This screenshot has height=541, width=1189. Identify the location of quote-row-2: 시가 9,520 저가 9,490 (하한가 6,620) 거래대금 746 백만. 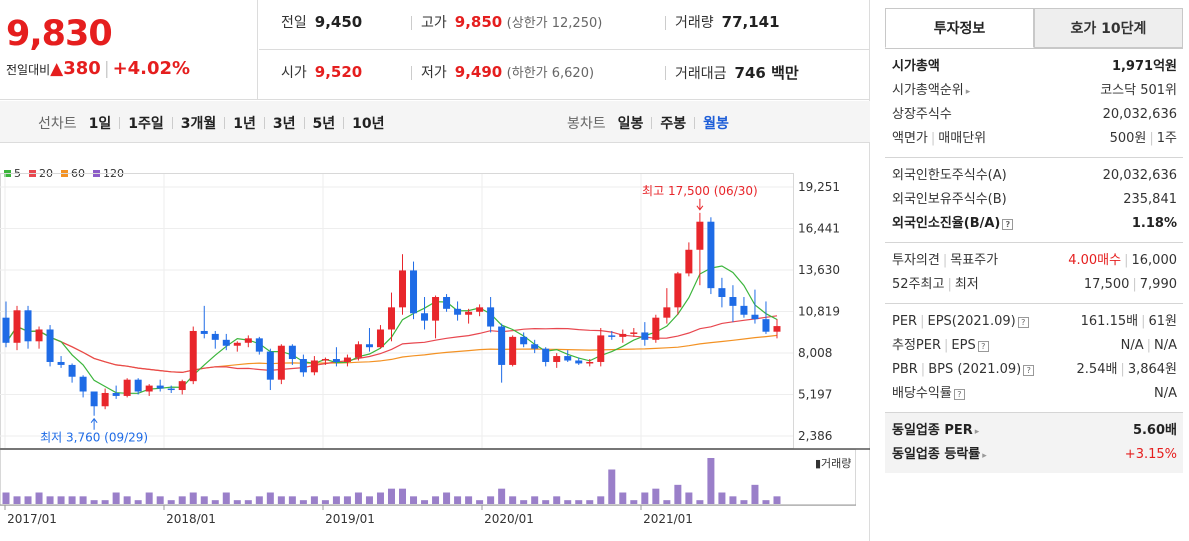
(564, 75).